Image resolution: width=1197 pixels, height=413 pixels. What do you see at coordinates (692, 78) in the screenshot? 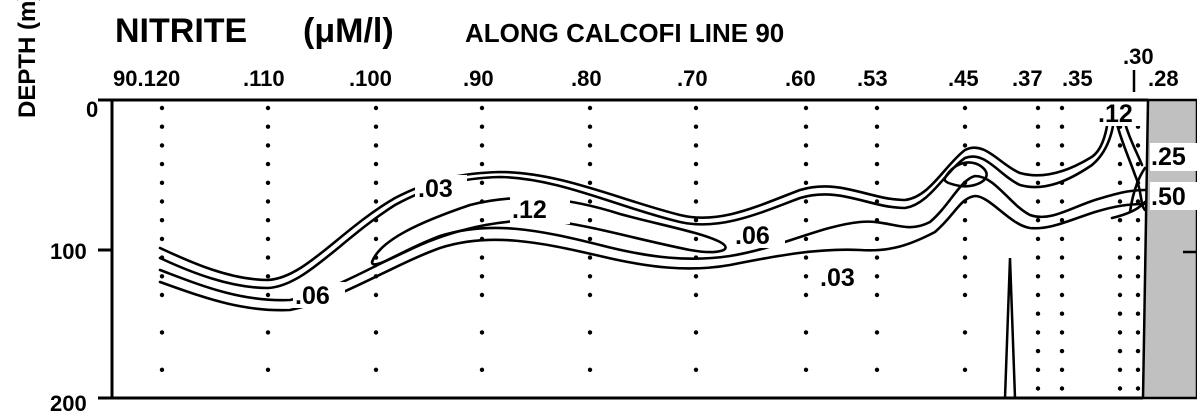
I see `station-label: .70` at bounding box center [692, 78].